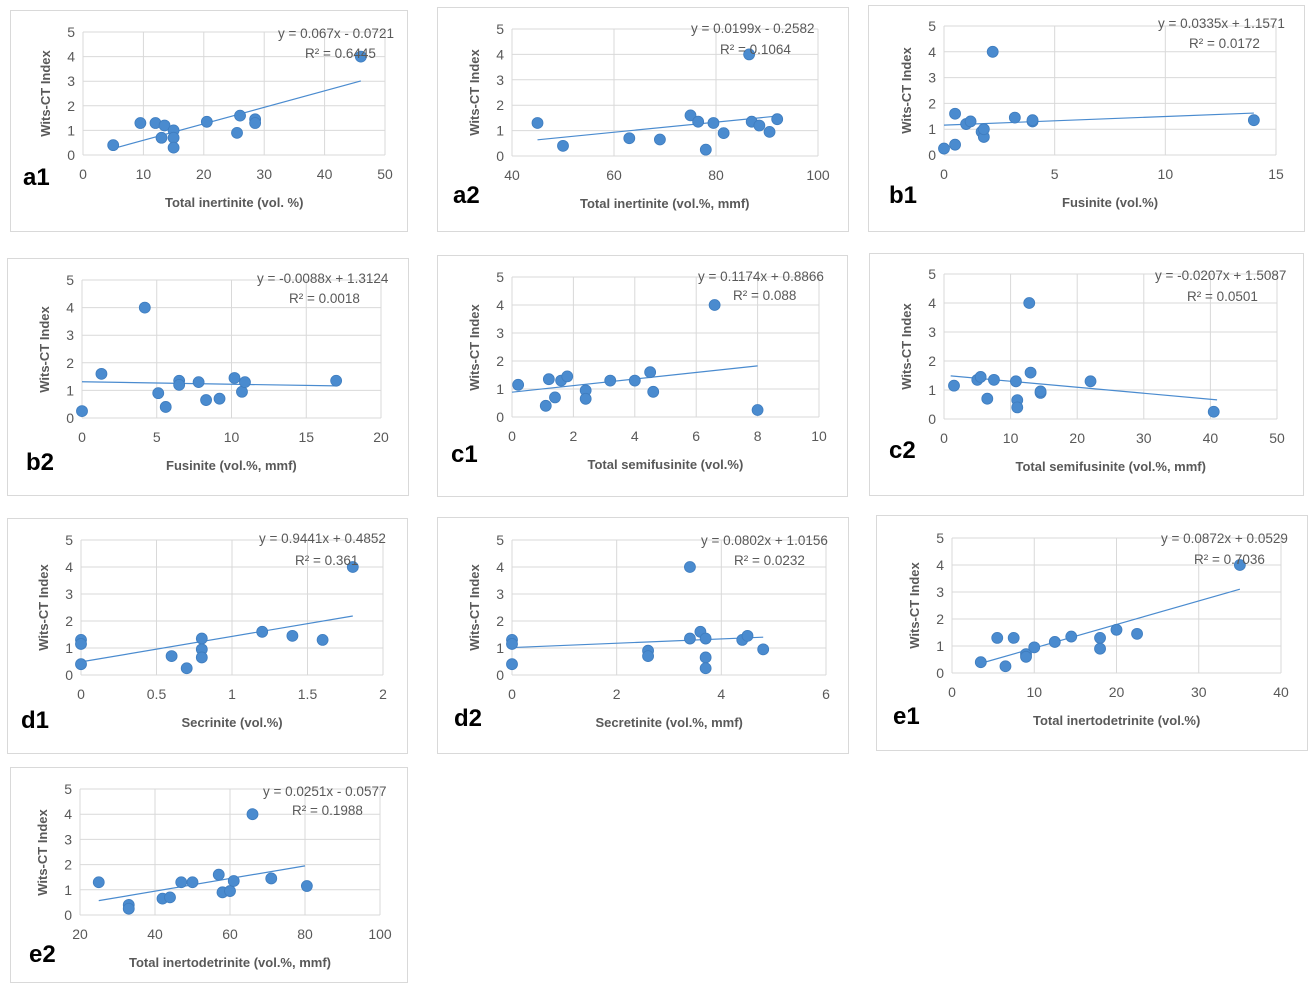  What do you see at coordinates (944, 438) in the screenshot?
I see `x-tick-label: 0` at bounding box center [944, 438].